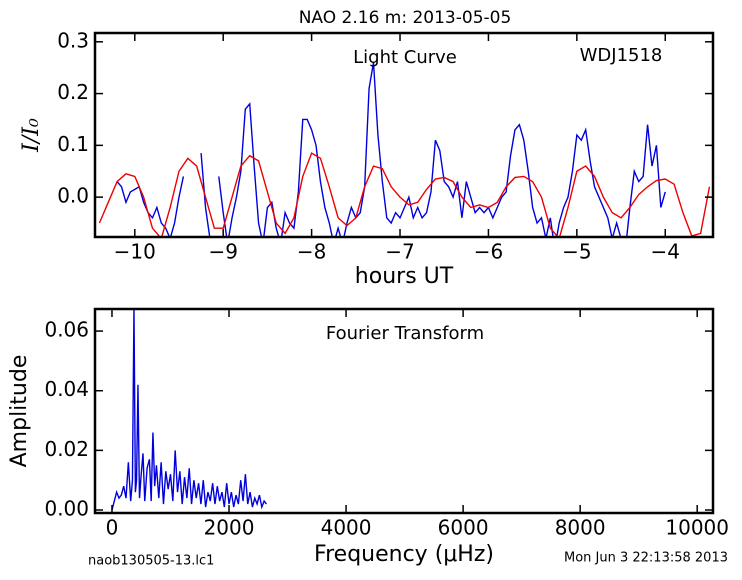 This screenshot has width=742, height=580. Describe the element at coordinates (19, 411) in the screenshot. I see `y-axis-label: Amplitude` at that location.